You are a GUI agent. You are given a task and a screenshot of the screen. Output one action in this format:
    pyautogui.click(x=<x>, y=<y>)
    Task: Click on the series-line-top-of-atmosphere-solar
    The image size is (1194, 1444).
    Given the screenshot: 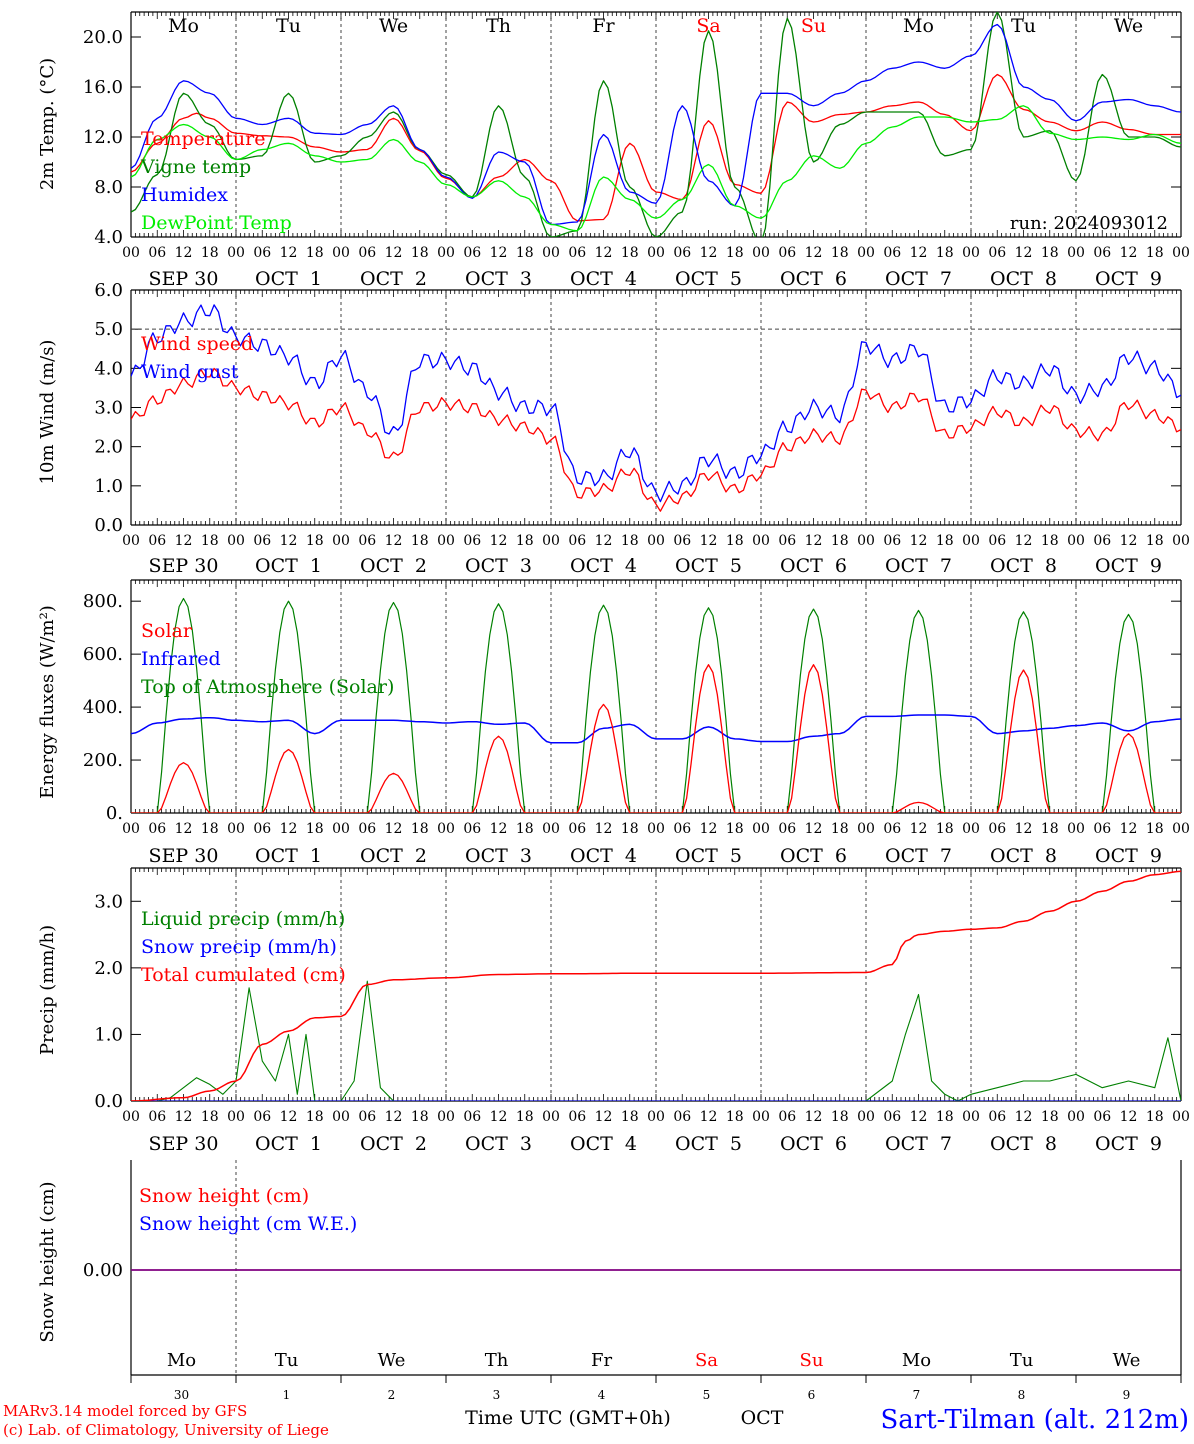 What is the action you would take?
    pyautogui.click(x=656, y=705)
    